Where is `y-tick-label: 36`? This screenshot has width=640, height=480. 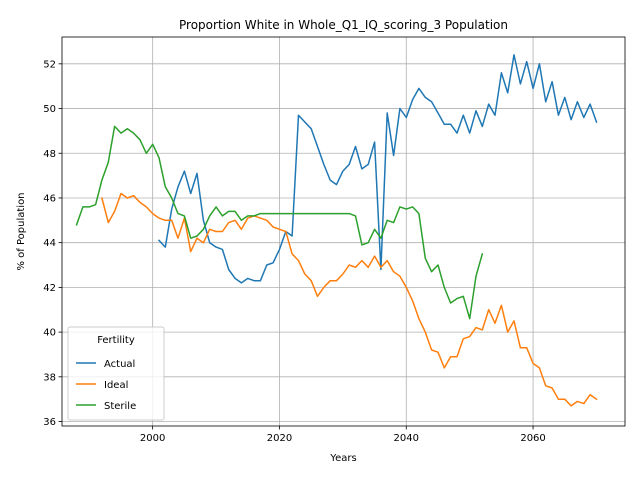
y-tick-label: 36 is located at coordinates (49, 422).